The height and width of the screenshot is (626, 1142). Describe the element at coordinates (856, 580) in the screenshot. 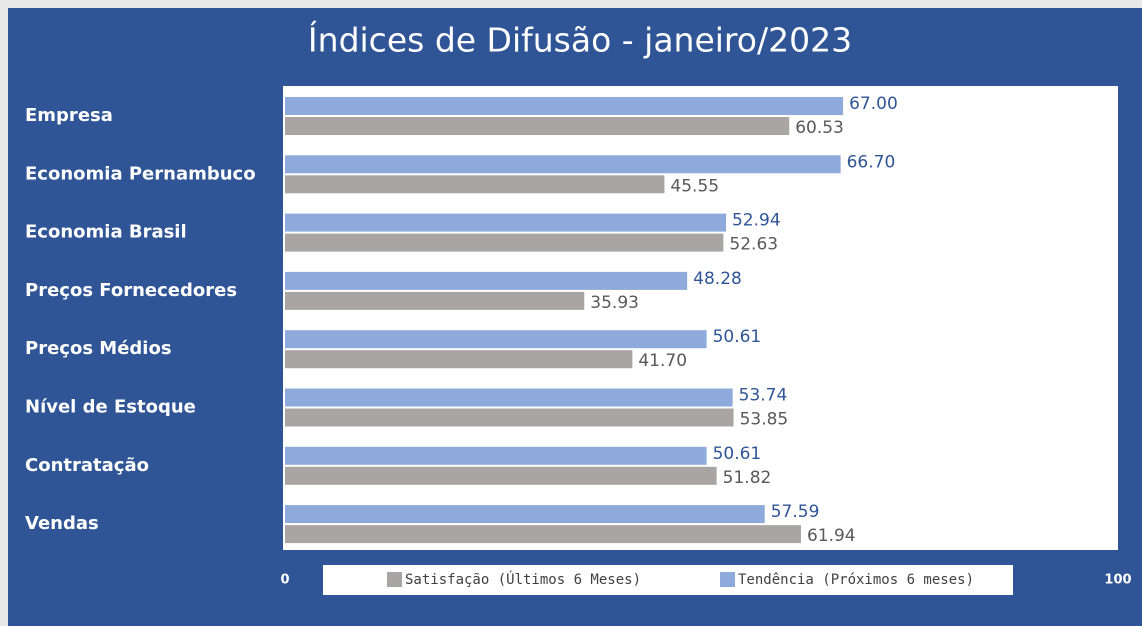

I see `legend-label: Tendência (Próximos 6 meses)` at that location.